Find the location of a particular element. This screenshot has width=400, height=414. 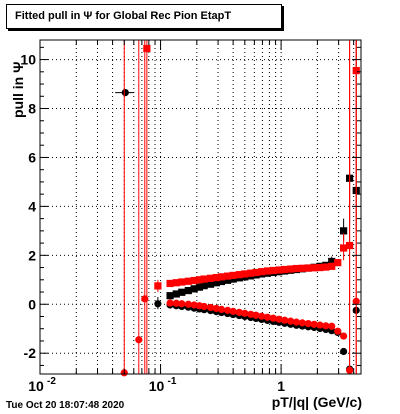

y-tick-label: 6 is located at coordinates (32, 157).